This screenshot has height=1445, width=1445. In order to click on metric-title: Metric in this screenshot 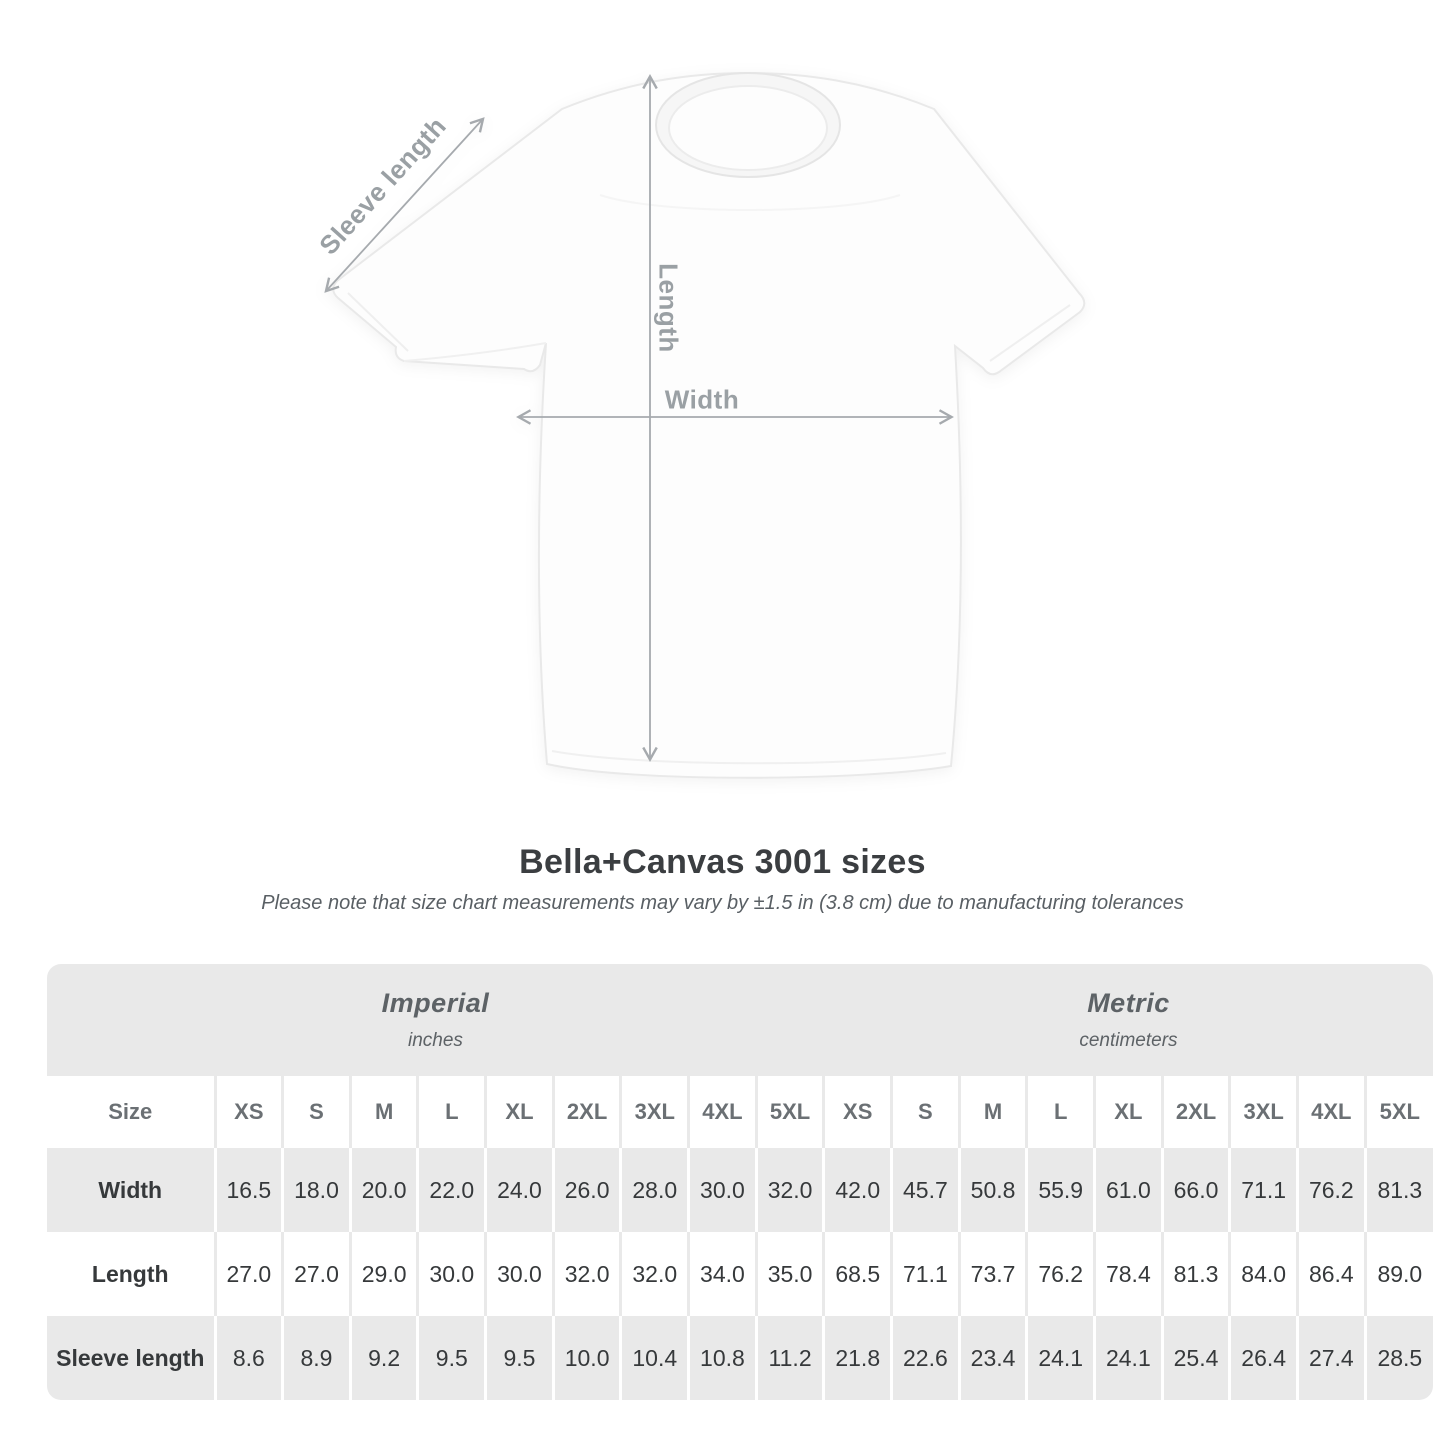, I will do `click(1128, 1003)`.